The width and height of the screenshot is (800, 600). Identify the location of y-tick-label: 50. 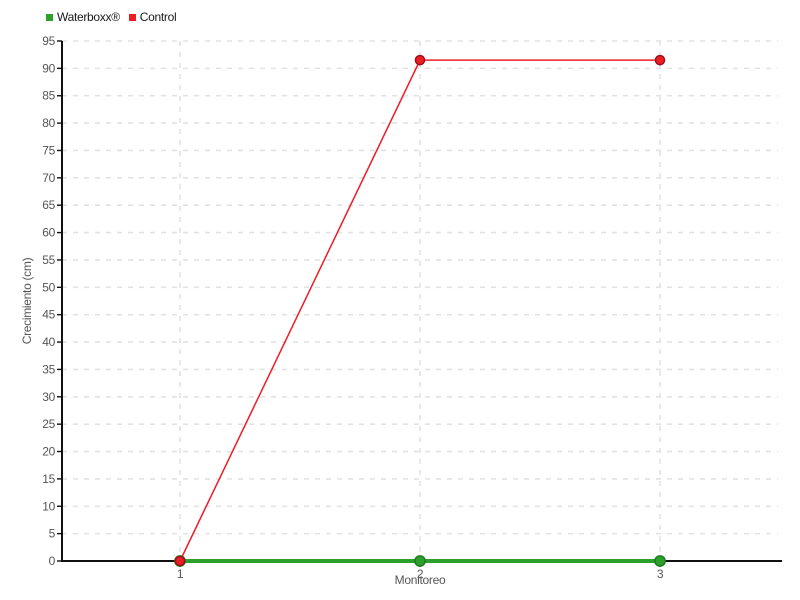
(48, 287).